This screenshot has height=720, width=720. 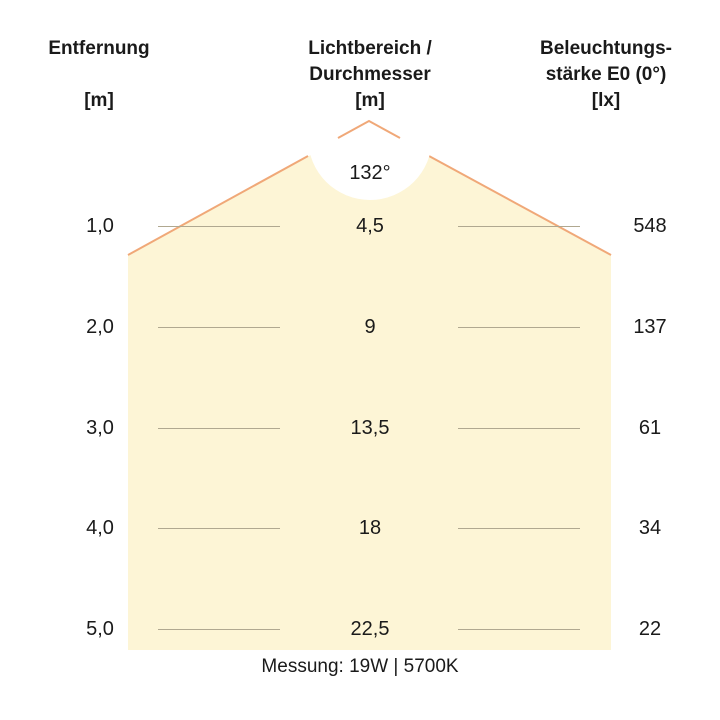 I want to click on header-illuminance-title-line1: Beleuchtungs-, so click(x=606, y=48).